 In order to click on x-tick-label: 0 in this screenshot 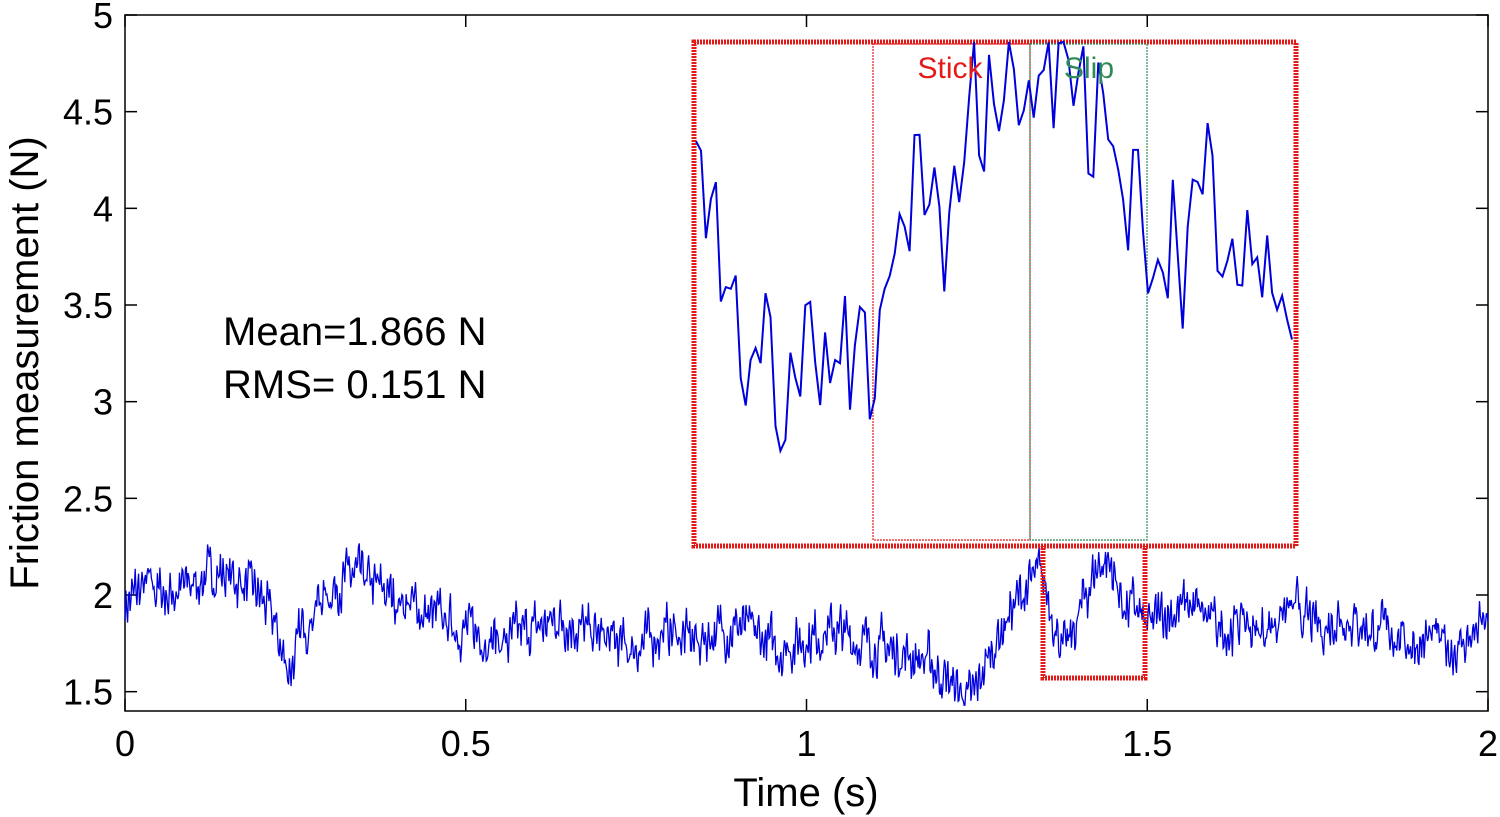, I will do `click(125, 743)`.